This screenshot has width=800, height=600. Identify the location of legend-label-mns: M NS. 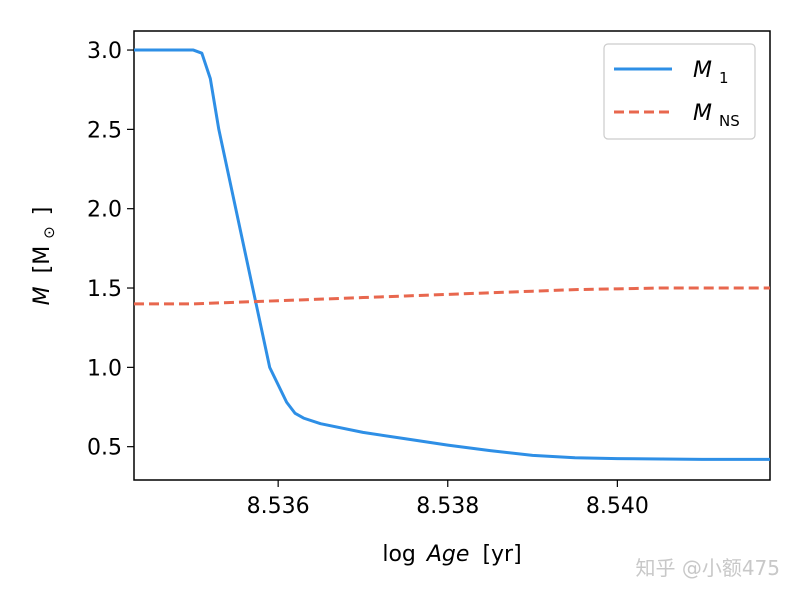
(716, 115).